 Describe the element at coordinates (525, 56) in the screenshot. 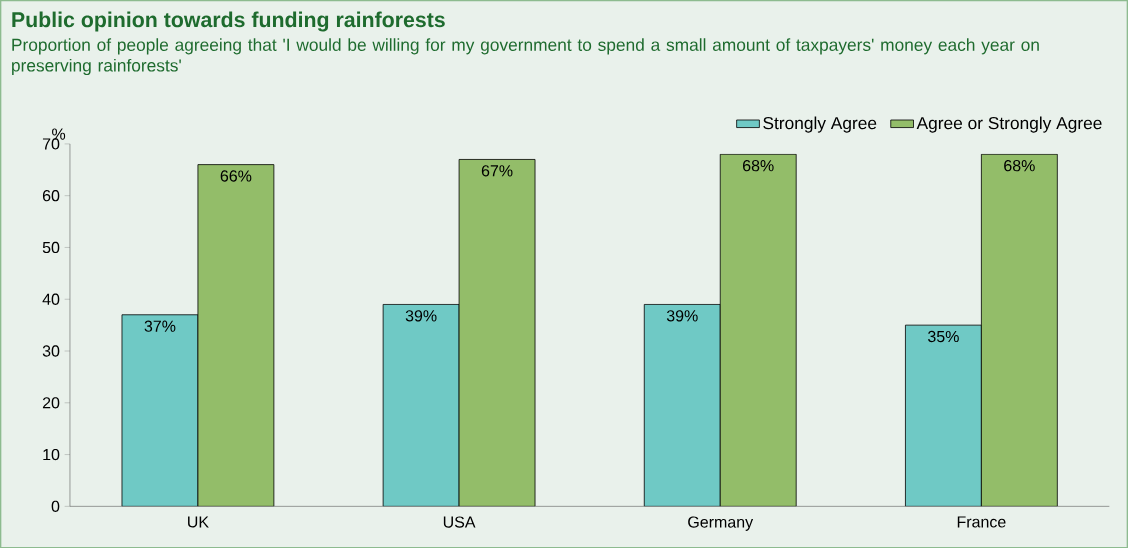

I see `chart-subtitle: Proportion of people agreeing that 'I would be willing for my government to spend a small amount of taxpayers' money each year on preserving rainforests'` at that location.